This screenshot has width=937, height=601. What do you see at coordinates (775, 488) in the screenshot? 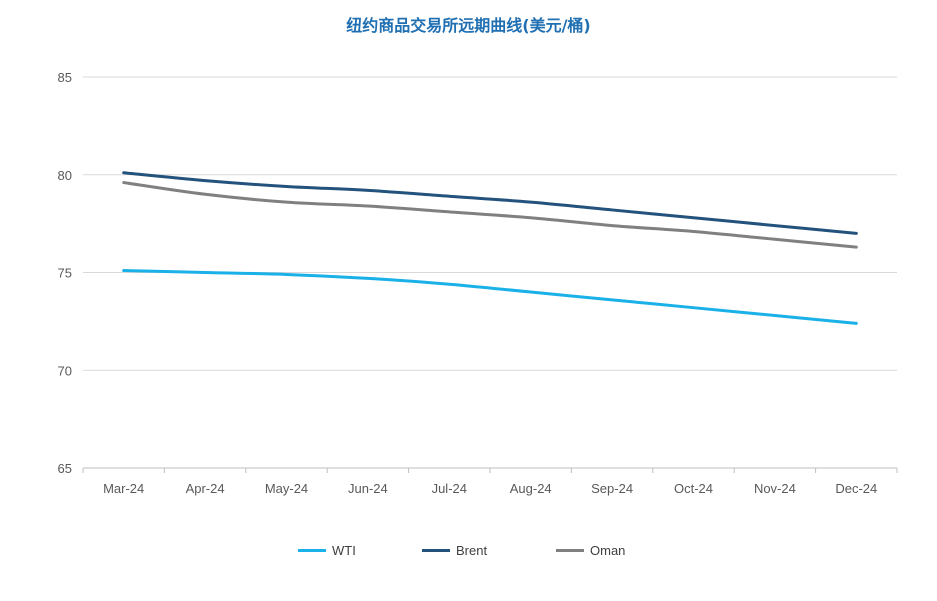
I see `x-tick-label: Nov-24` at bounding box center [775, 488].